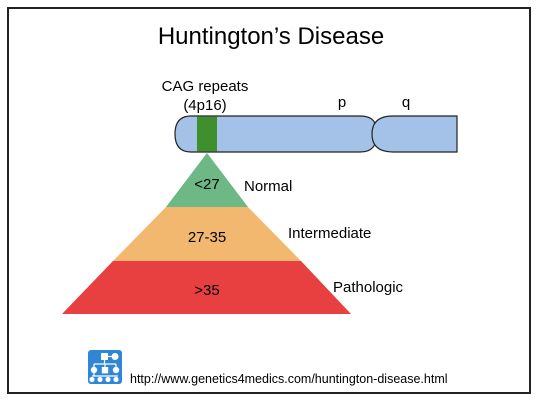  I want to click on gene-label-line1: CAG repeats, so click(205, 86).